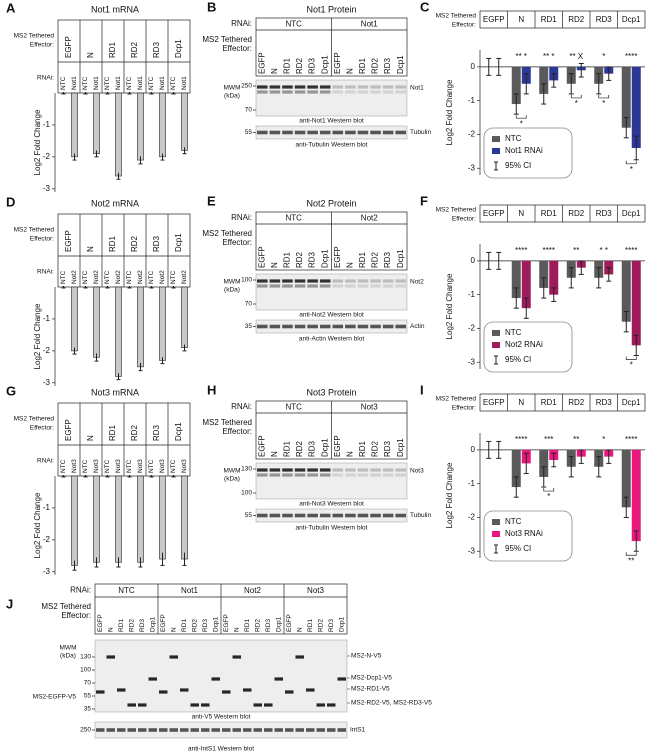  Describe the element at coordinates (358, 730) in the screenshot. I see `band-label: IntS1` at that location.